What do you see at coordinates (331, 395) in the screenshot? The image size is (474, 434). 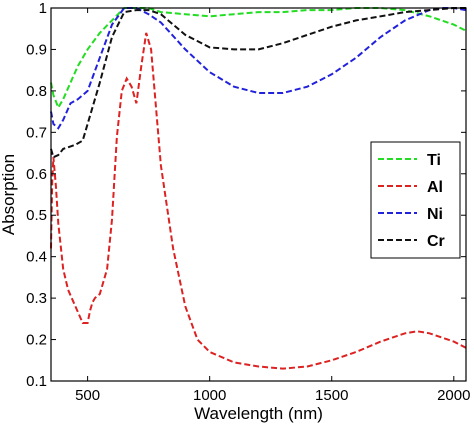 I see `x-tick-label: 1500` at bounding box center [331, 395].